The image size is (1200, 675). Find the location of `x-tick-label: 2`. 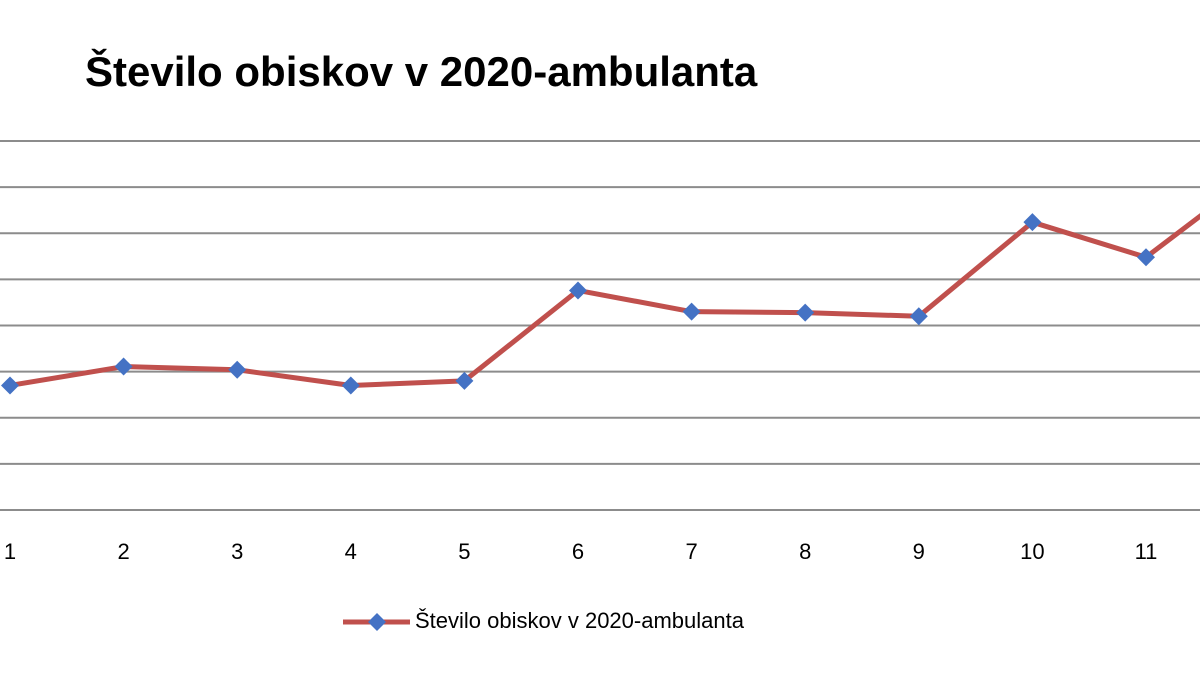

x-tick-label: 2 is located at coordinates (123, 551).